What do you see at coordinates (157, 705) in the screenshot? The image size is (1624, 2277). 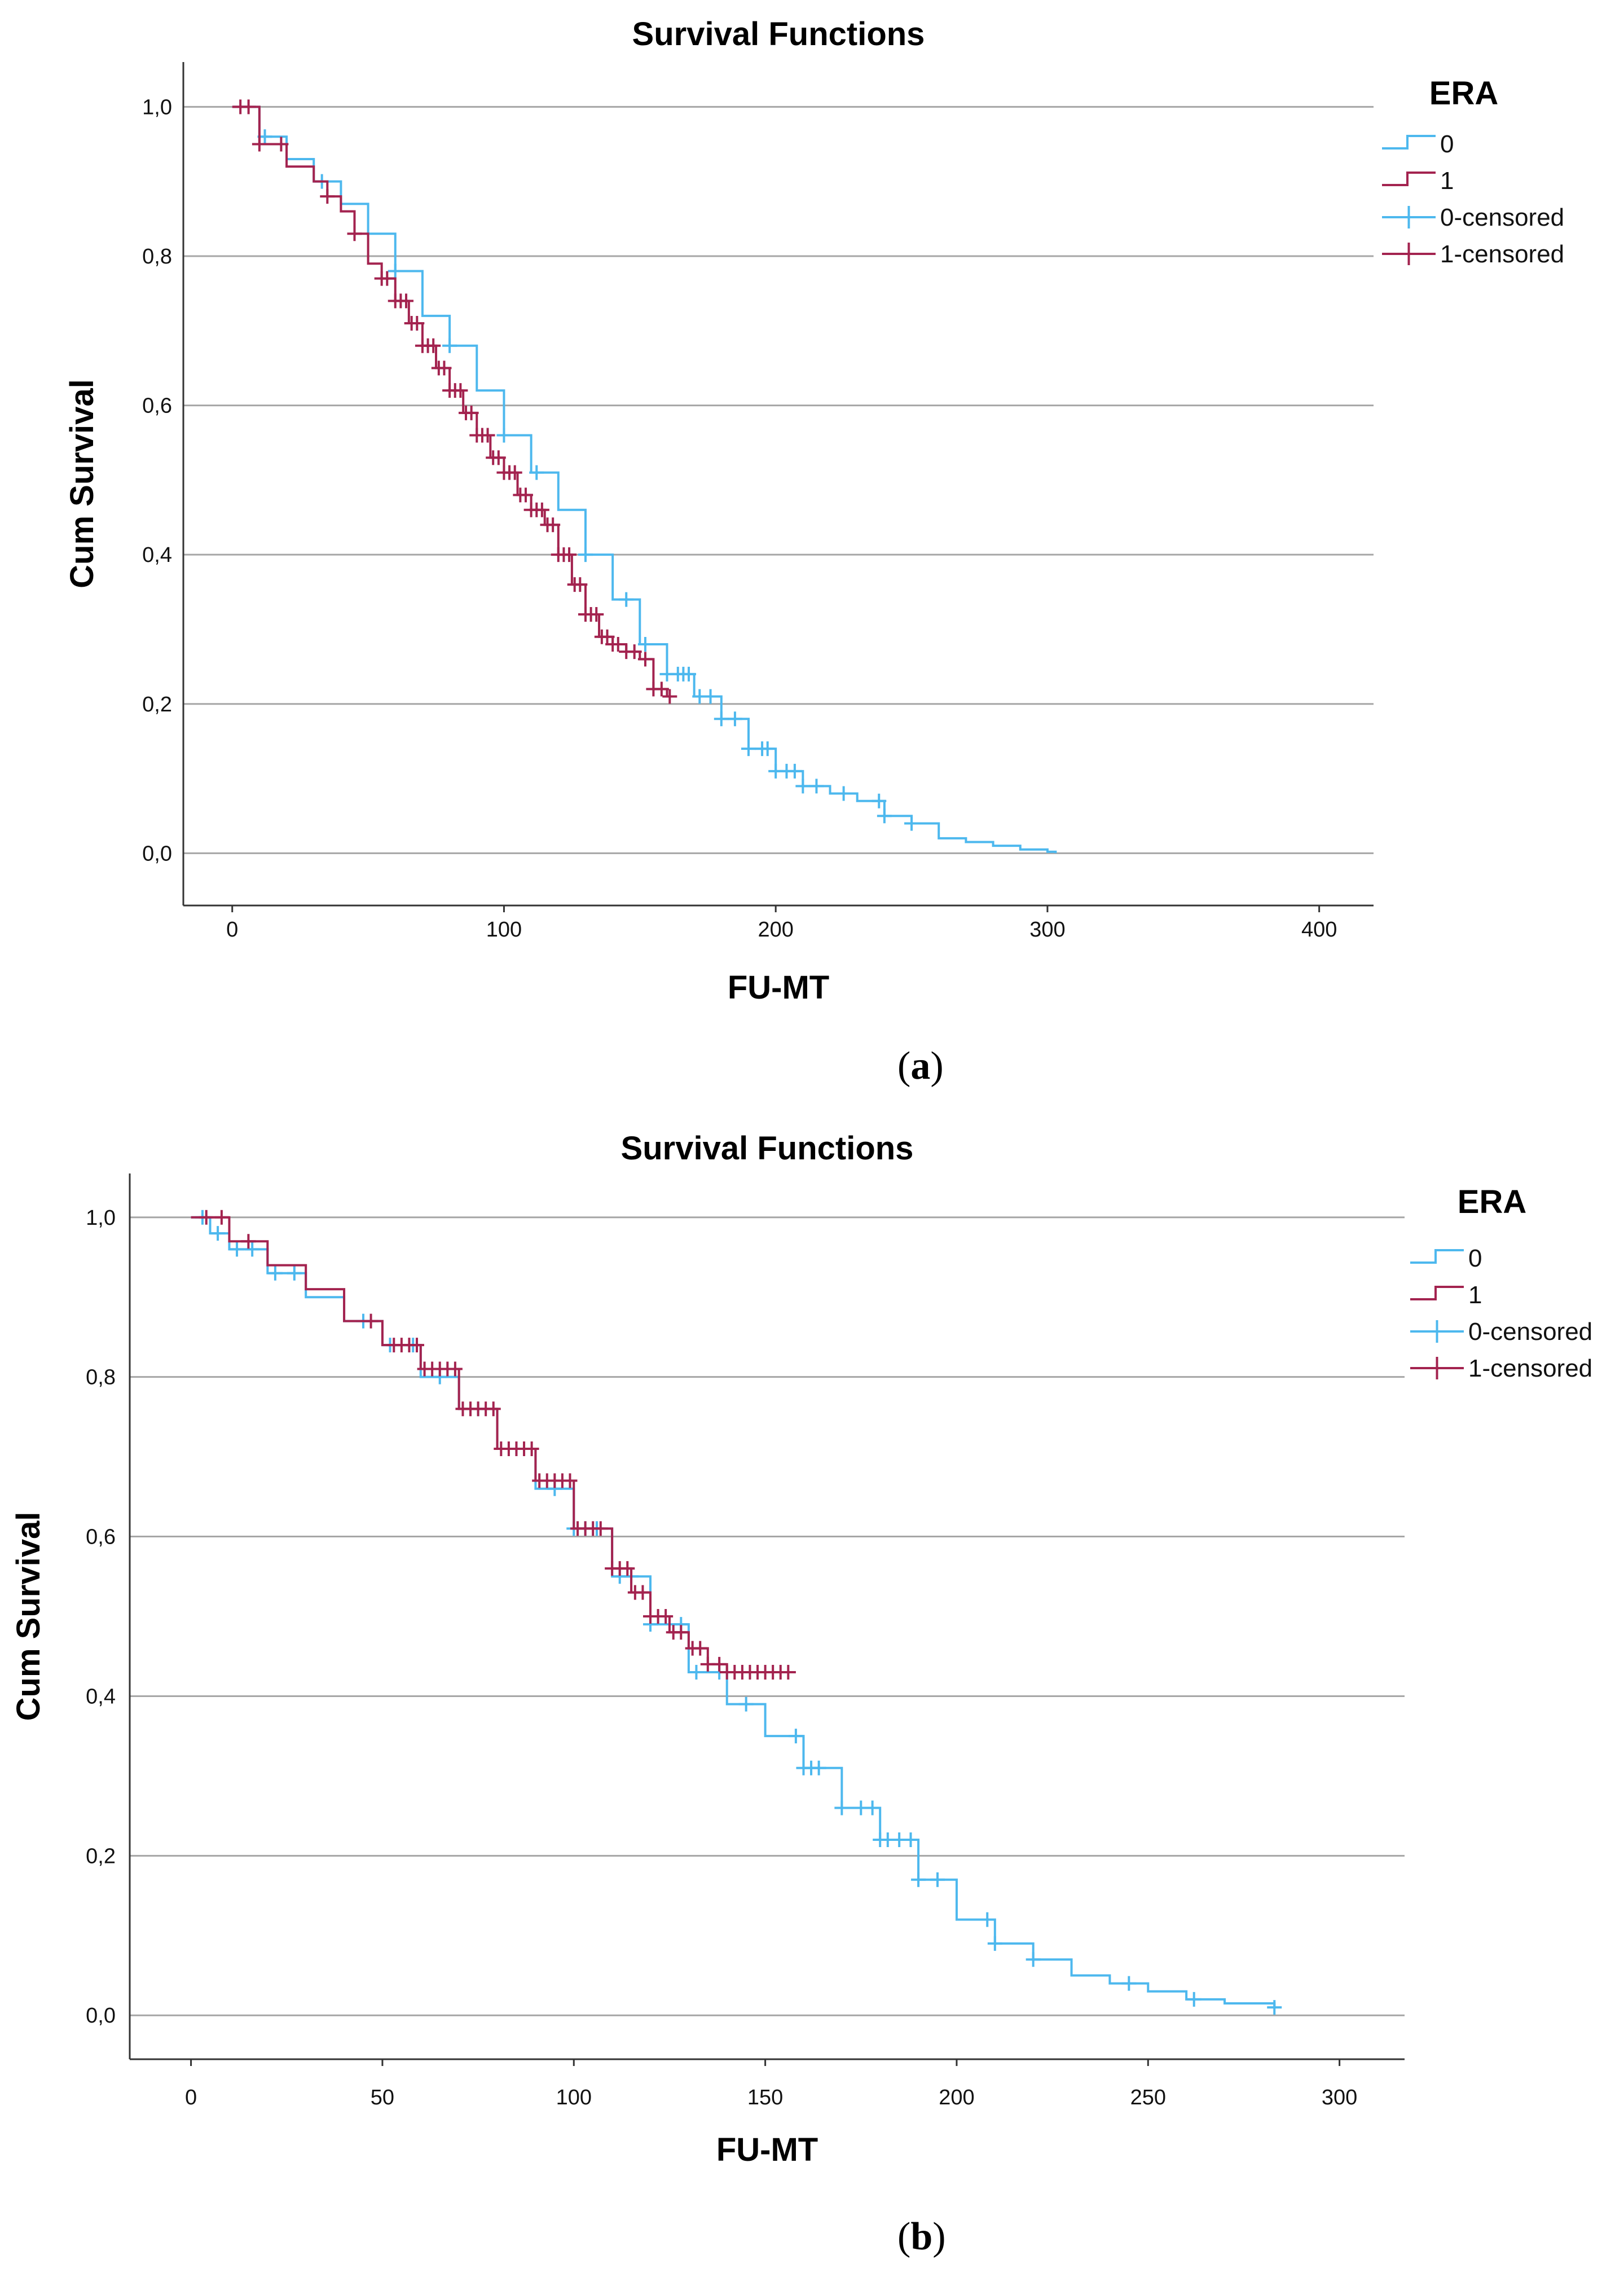 I see `y-tick-label: 0,2` at bounding box center [157, 705].